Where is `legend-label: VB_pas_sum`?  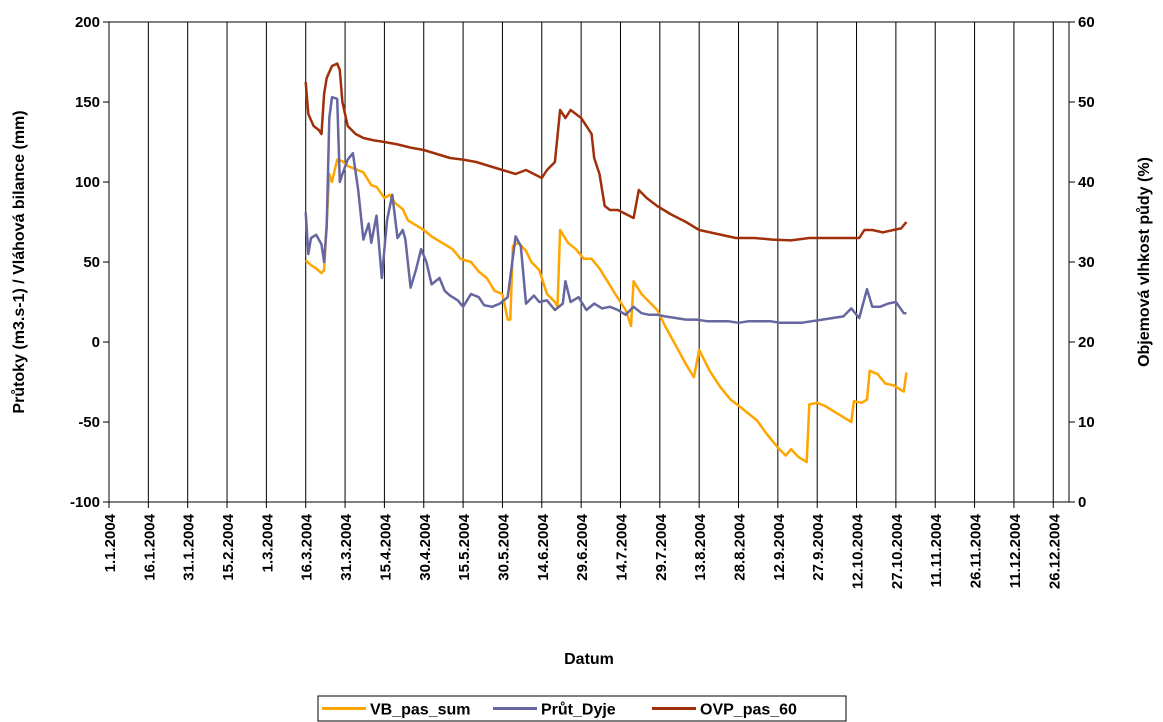 legend-label: VB_pas_sum is located at coordinates (420, 710).